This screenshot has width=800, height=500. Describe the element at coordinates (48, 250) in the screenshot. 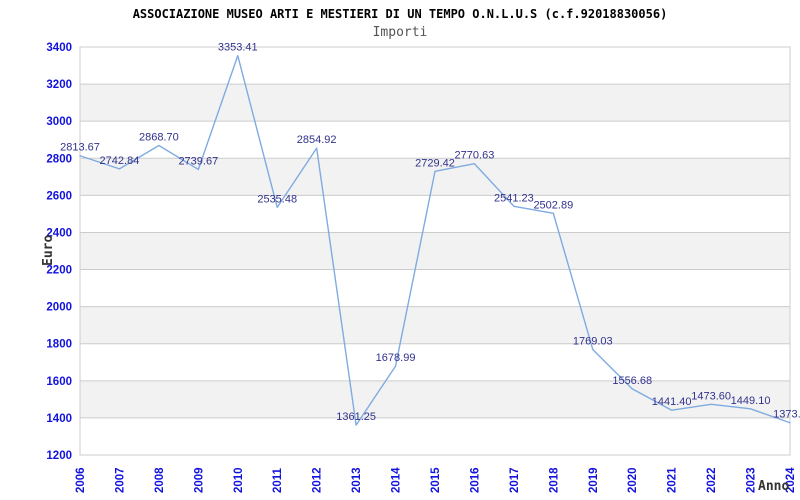

I see `y-axis-title: Euro` at that location.